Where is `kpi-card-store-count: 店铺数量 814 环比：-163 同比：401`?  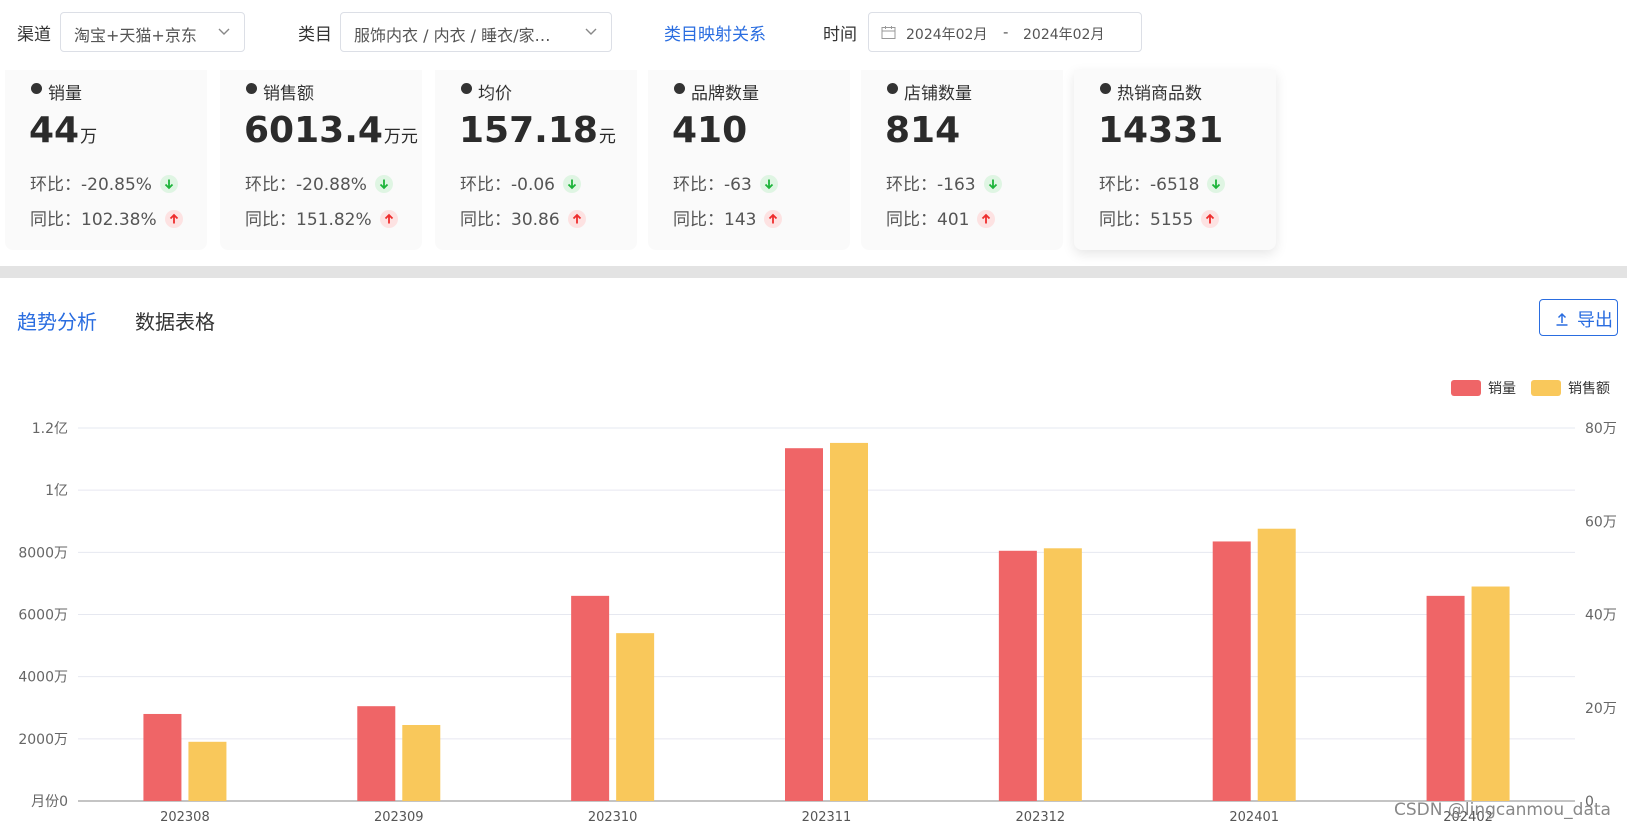
kpi-card-store-count: 店铺数量 814 环比：-163 同比：401 is located at coordinates (962, 160).